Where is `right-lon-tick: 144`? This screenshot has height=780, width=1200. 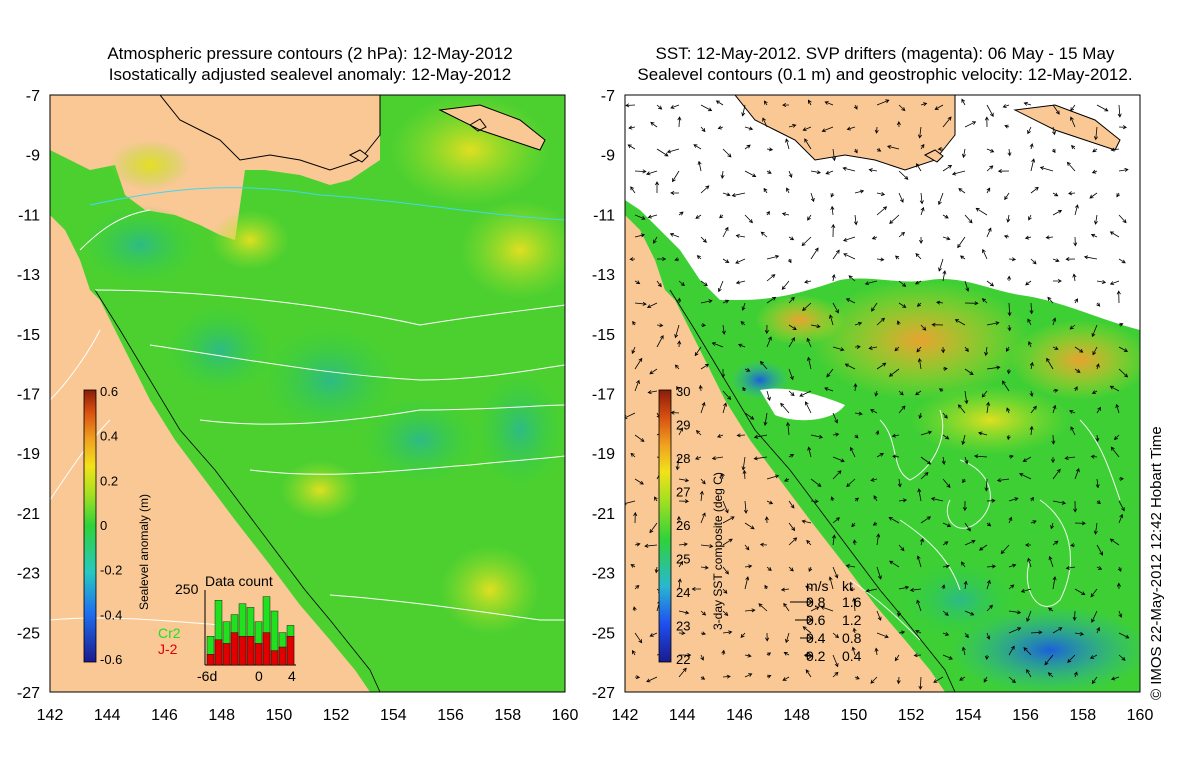
right-lon-tick: 144 is located at coordinates (682, 715).